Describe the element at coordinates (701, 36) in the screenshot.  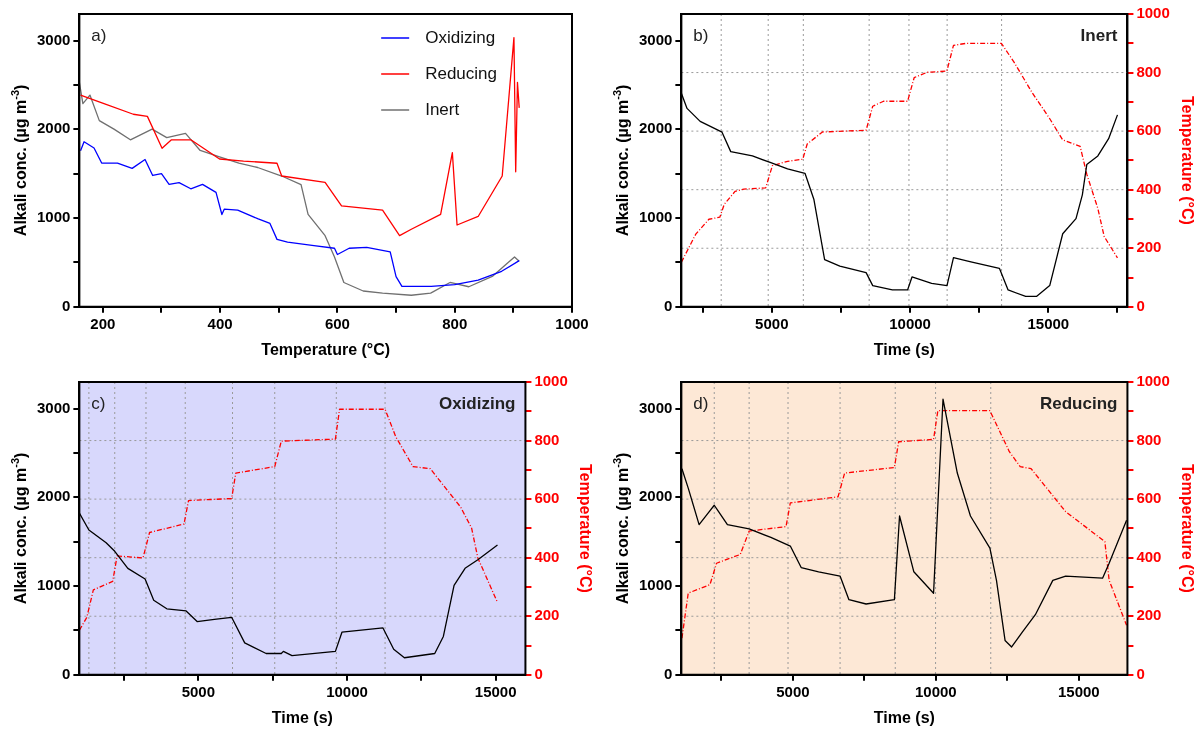
I see `annotation: b)` at that location.